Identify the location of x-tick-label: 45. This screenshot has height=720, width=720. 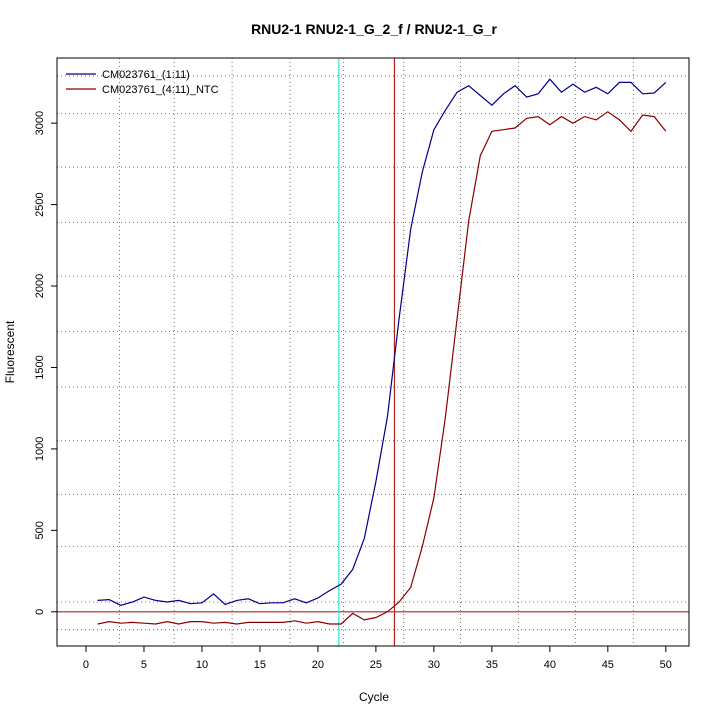
(608, 665).